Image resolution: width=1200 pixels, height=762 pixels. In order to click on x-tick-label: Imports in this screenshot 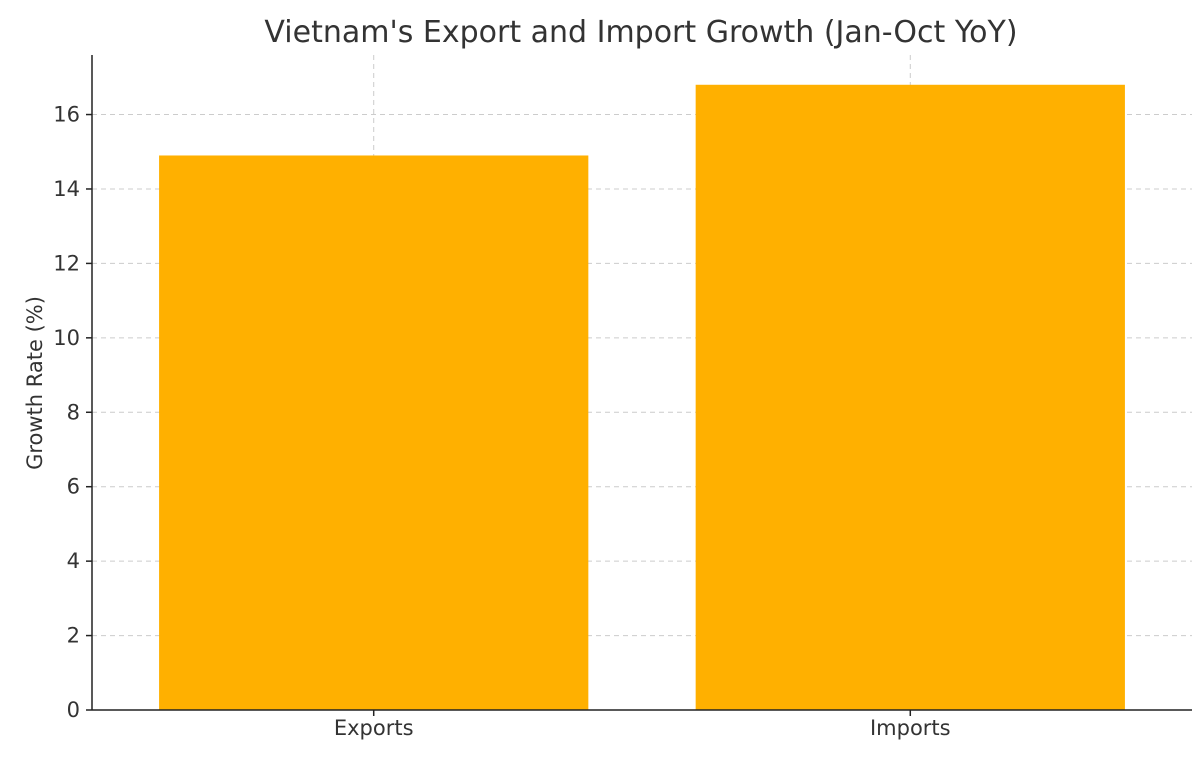, I will do `click(910, 728)`.